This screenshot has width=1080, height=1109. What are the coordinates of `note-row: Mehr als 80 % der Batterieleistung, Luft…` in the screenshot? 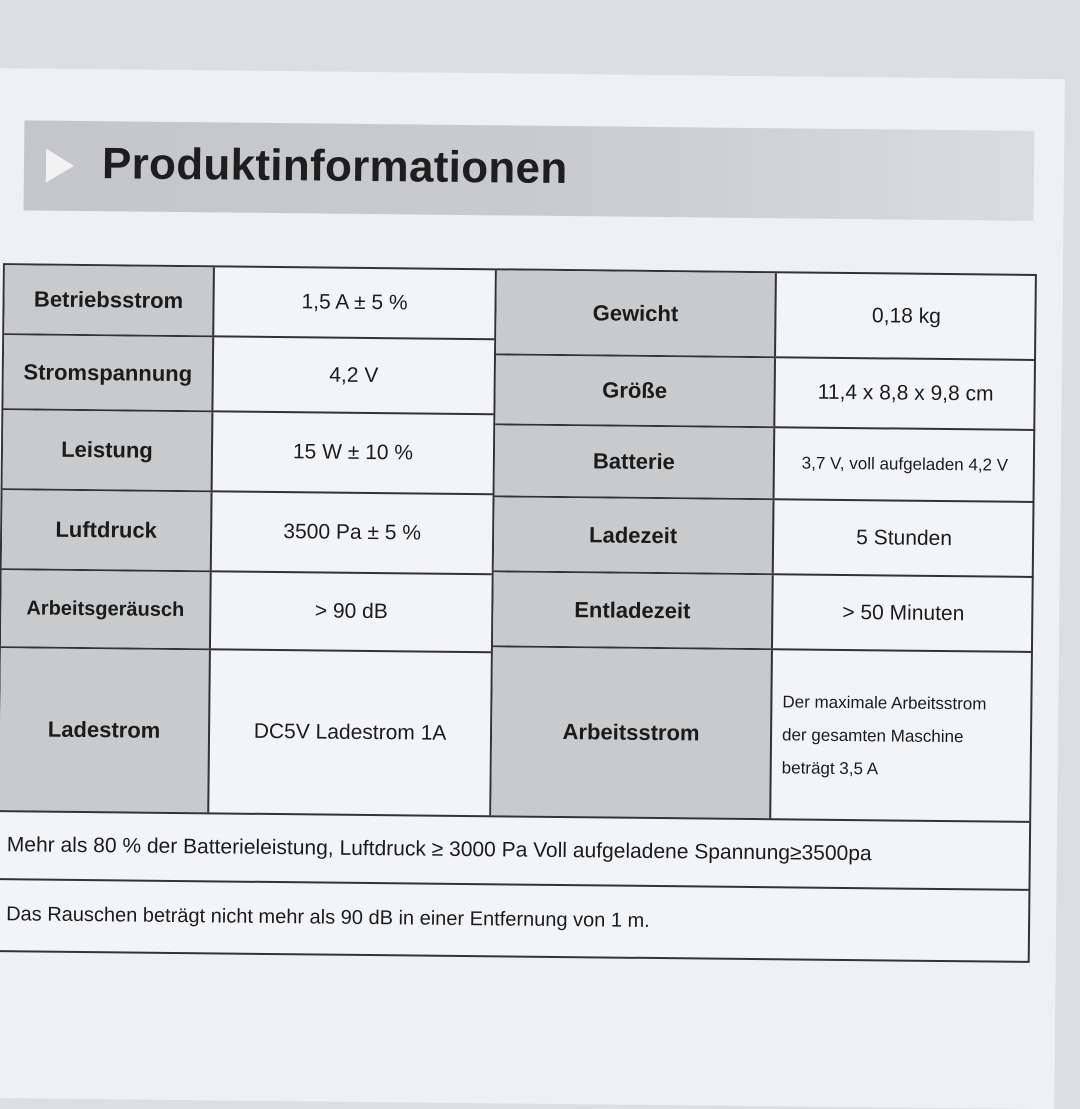 It's located at (515, 849).